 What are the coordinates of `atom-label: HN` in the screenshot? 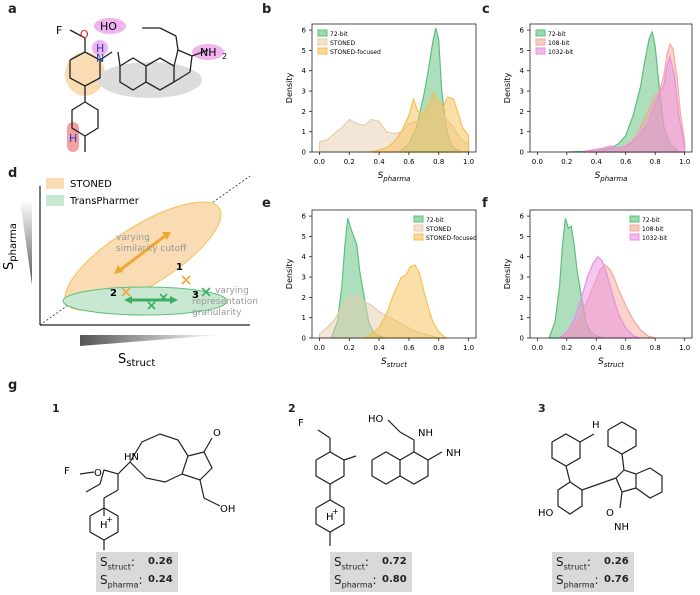 It's located at (131, 457).